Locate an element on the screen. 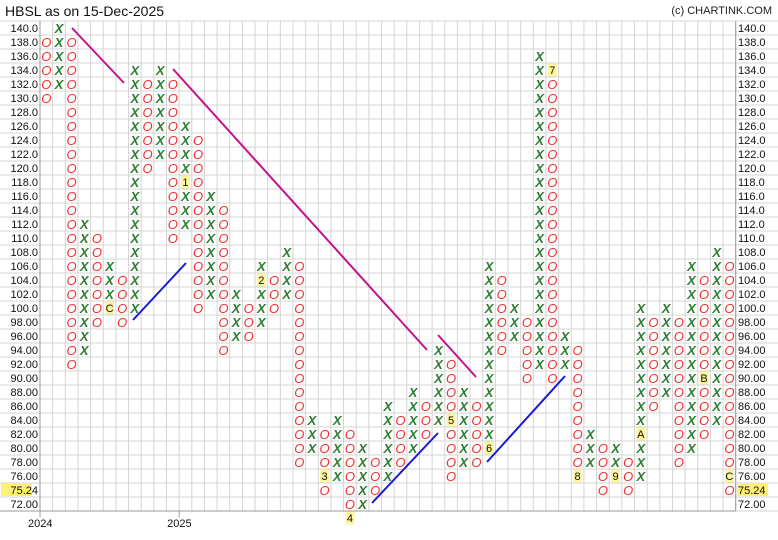 The image size is (778, 540). month-marker: 8 is located at coordinates (578, 477).